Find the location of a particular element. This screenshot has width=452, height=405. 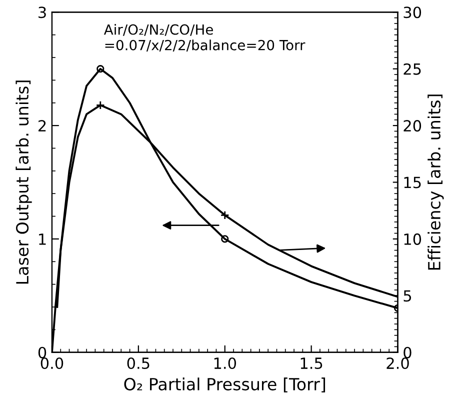

y2-tick-label: 30 is located at coordinates (413, 12).